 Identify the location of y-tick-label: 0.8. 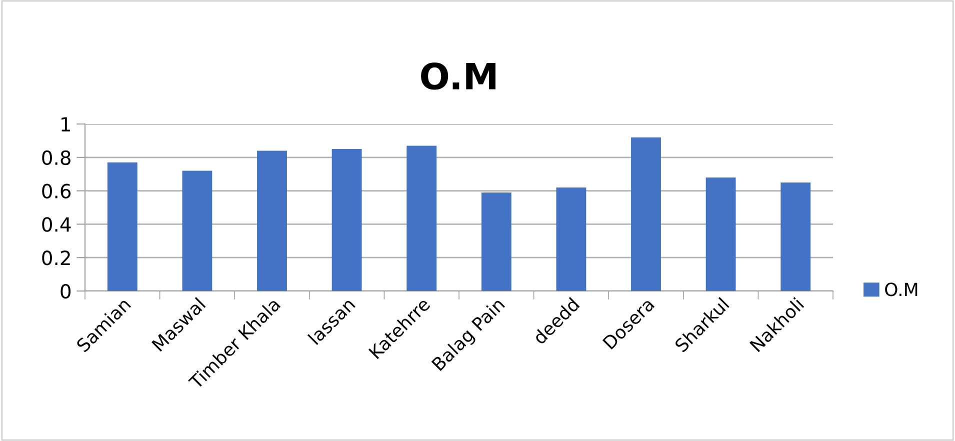
(56, 158).